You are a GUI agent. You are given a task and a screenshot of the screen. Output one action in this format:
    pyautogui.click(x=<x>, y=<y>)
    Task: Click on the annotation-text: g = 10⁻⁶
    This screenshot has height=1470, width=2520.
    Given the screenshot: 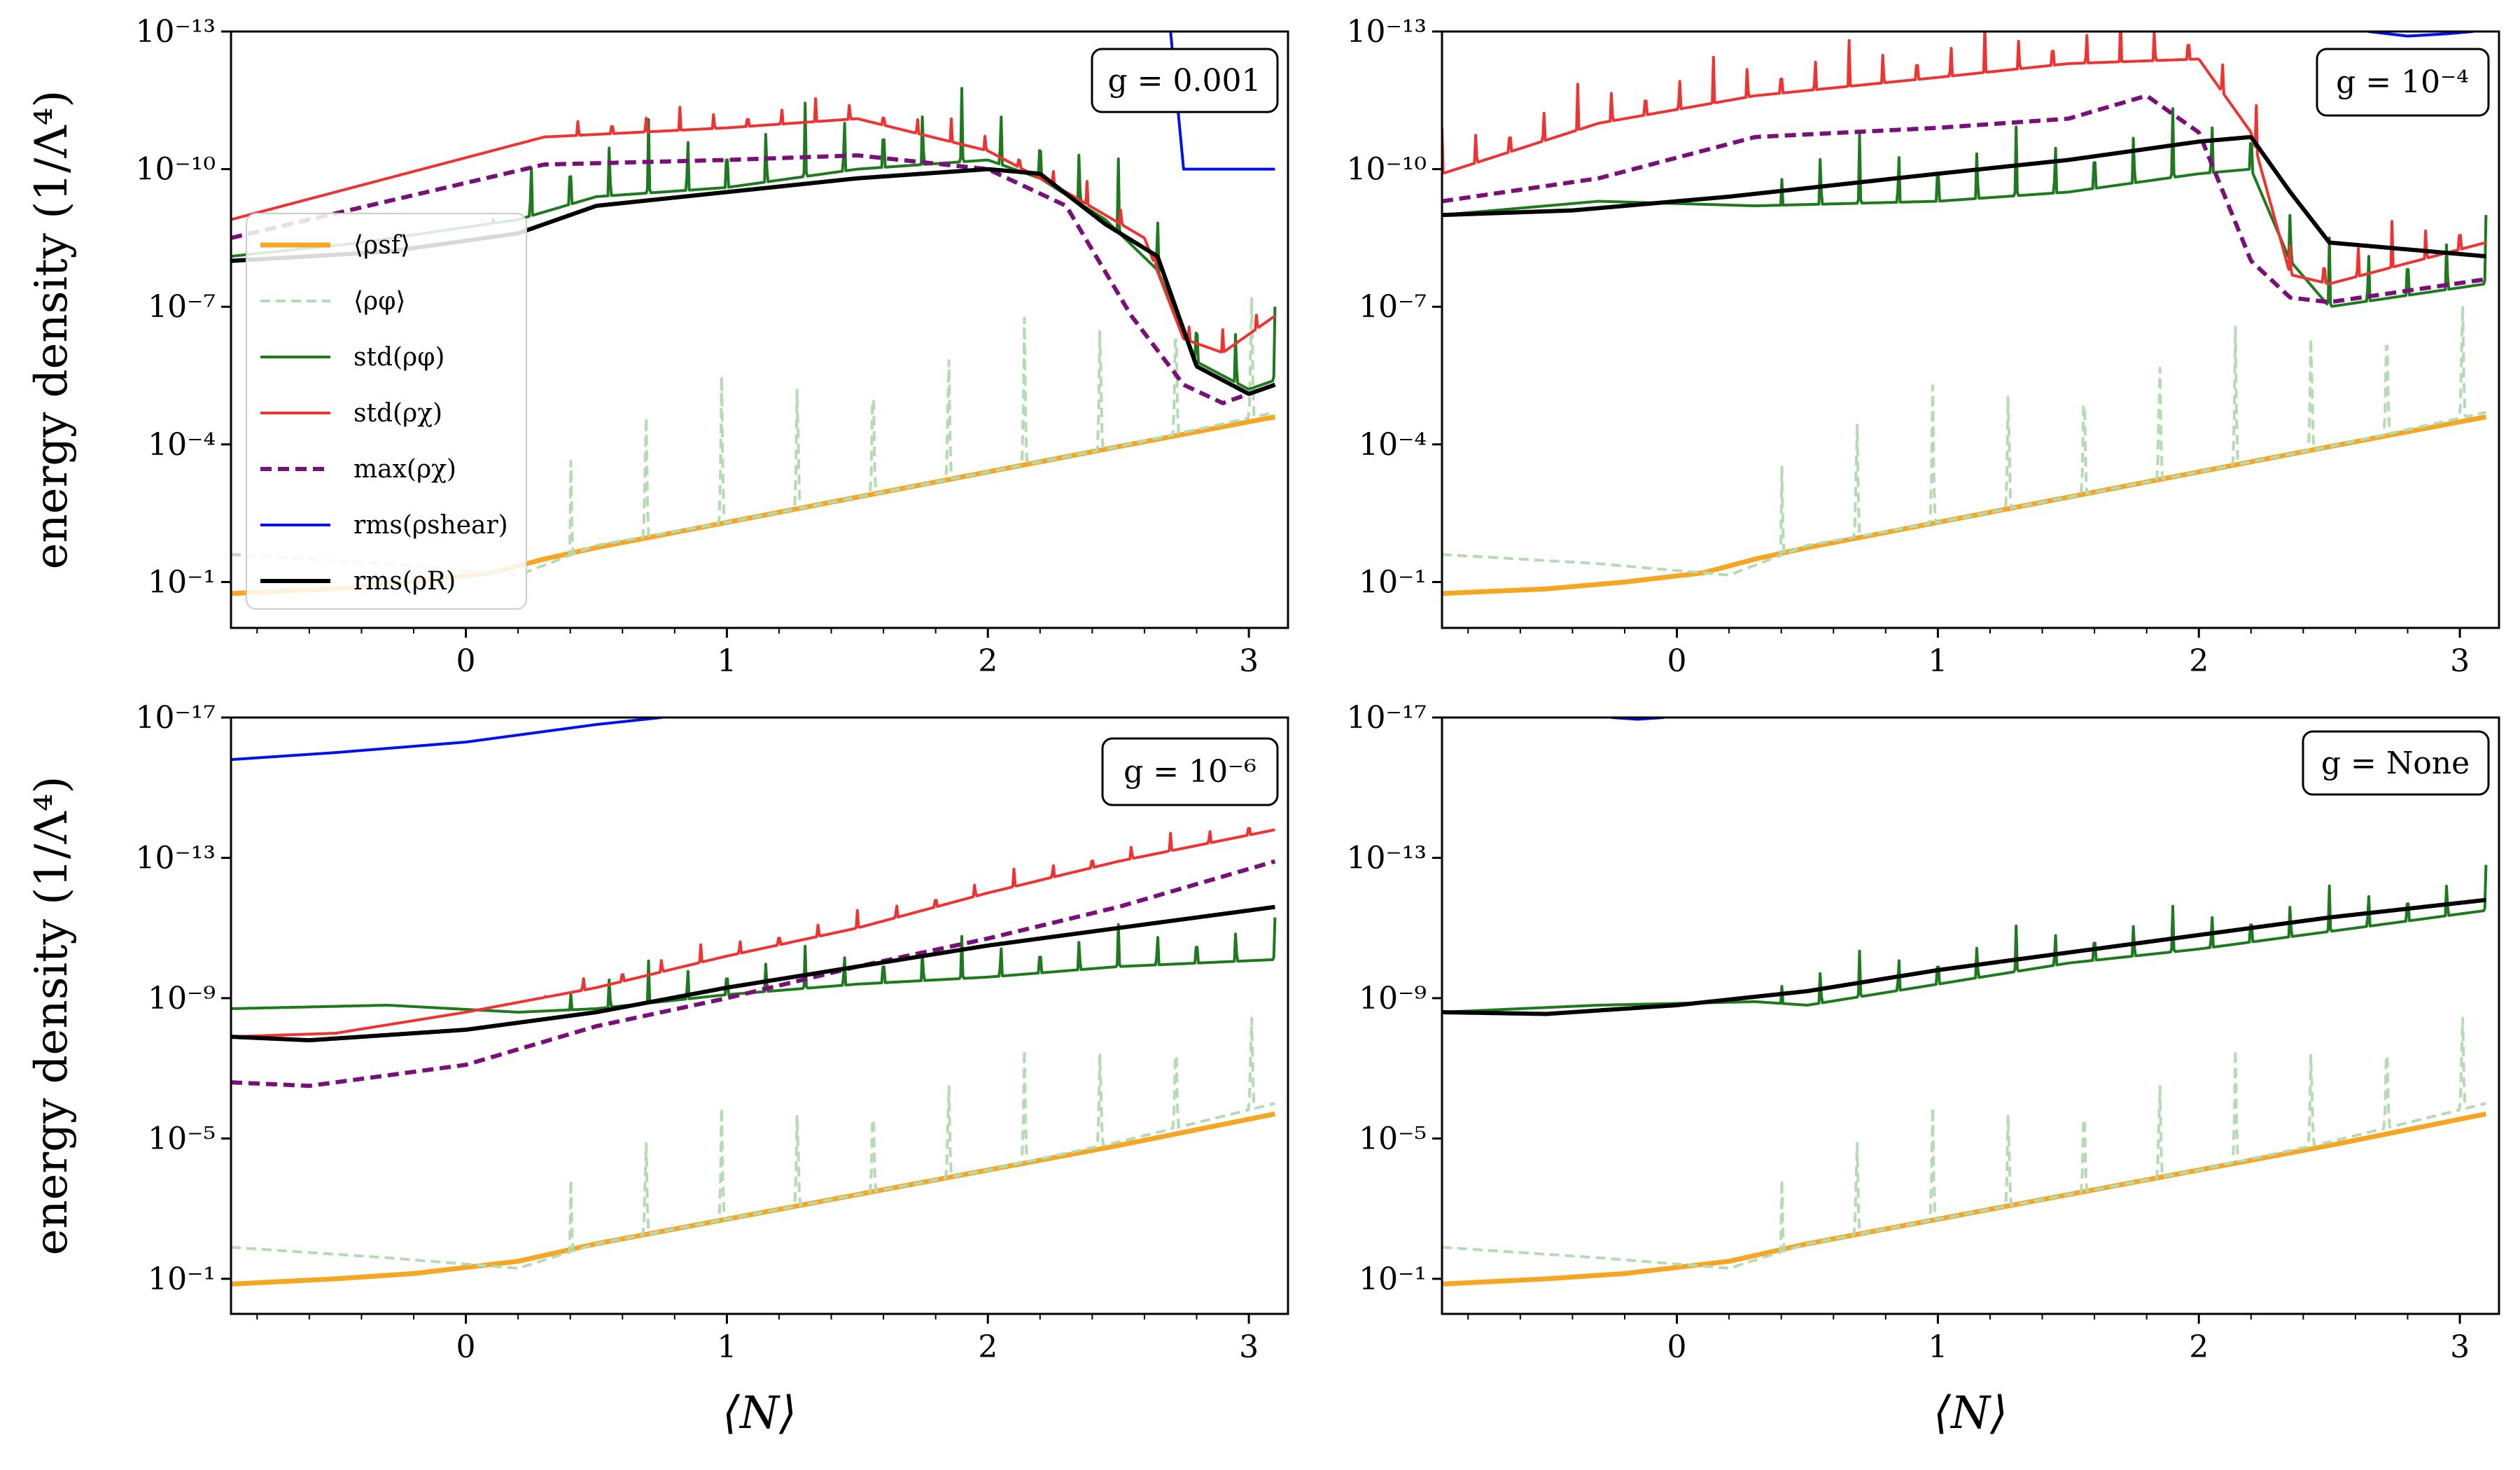 What is the action you would take?
    pyautogui.click(x=1190, y=772)
    